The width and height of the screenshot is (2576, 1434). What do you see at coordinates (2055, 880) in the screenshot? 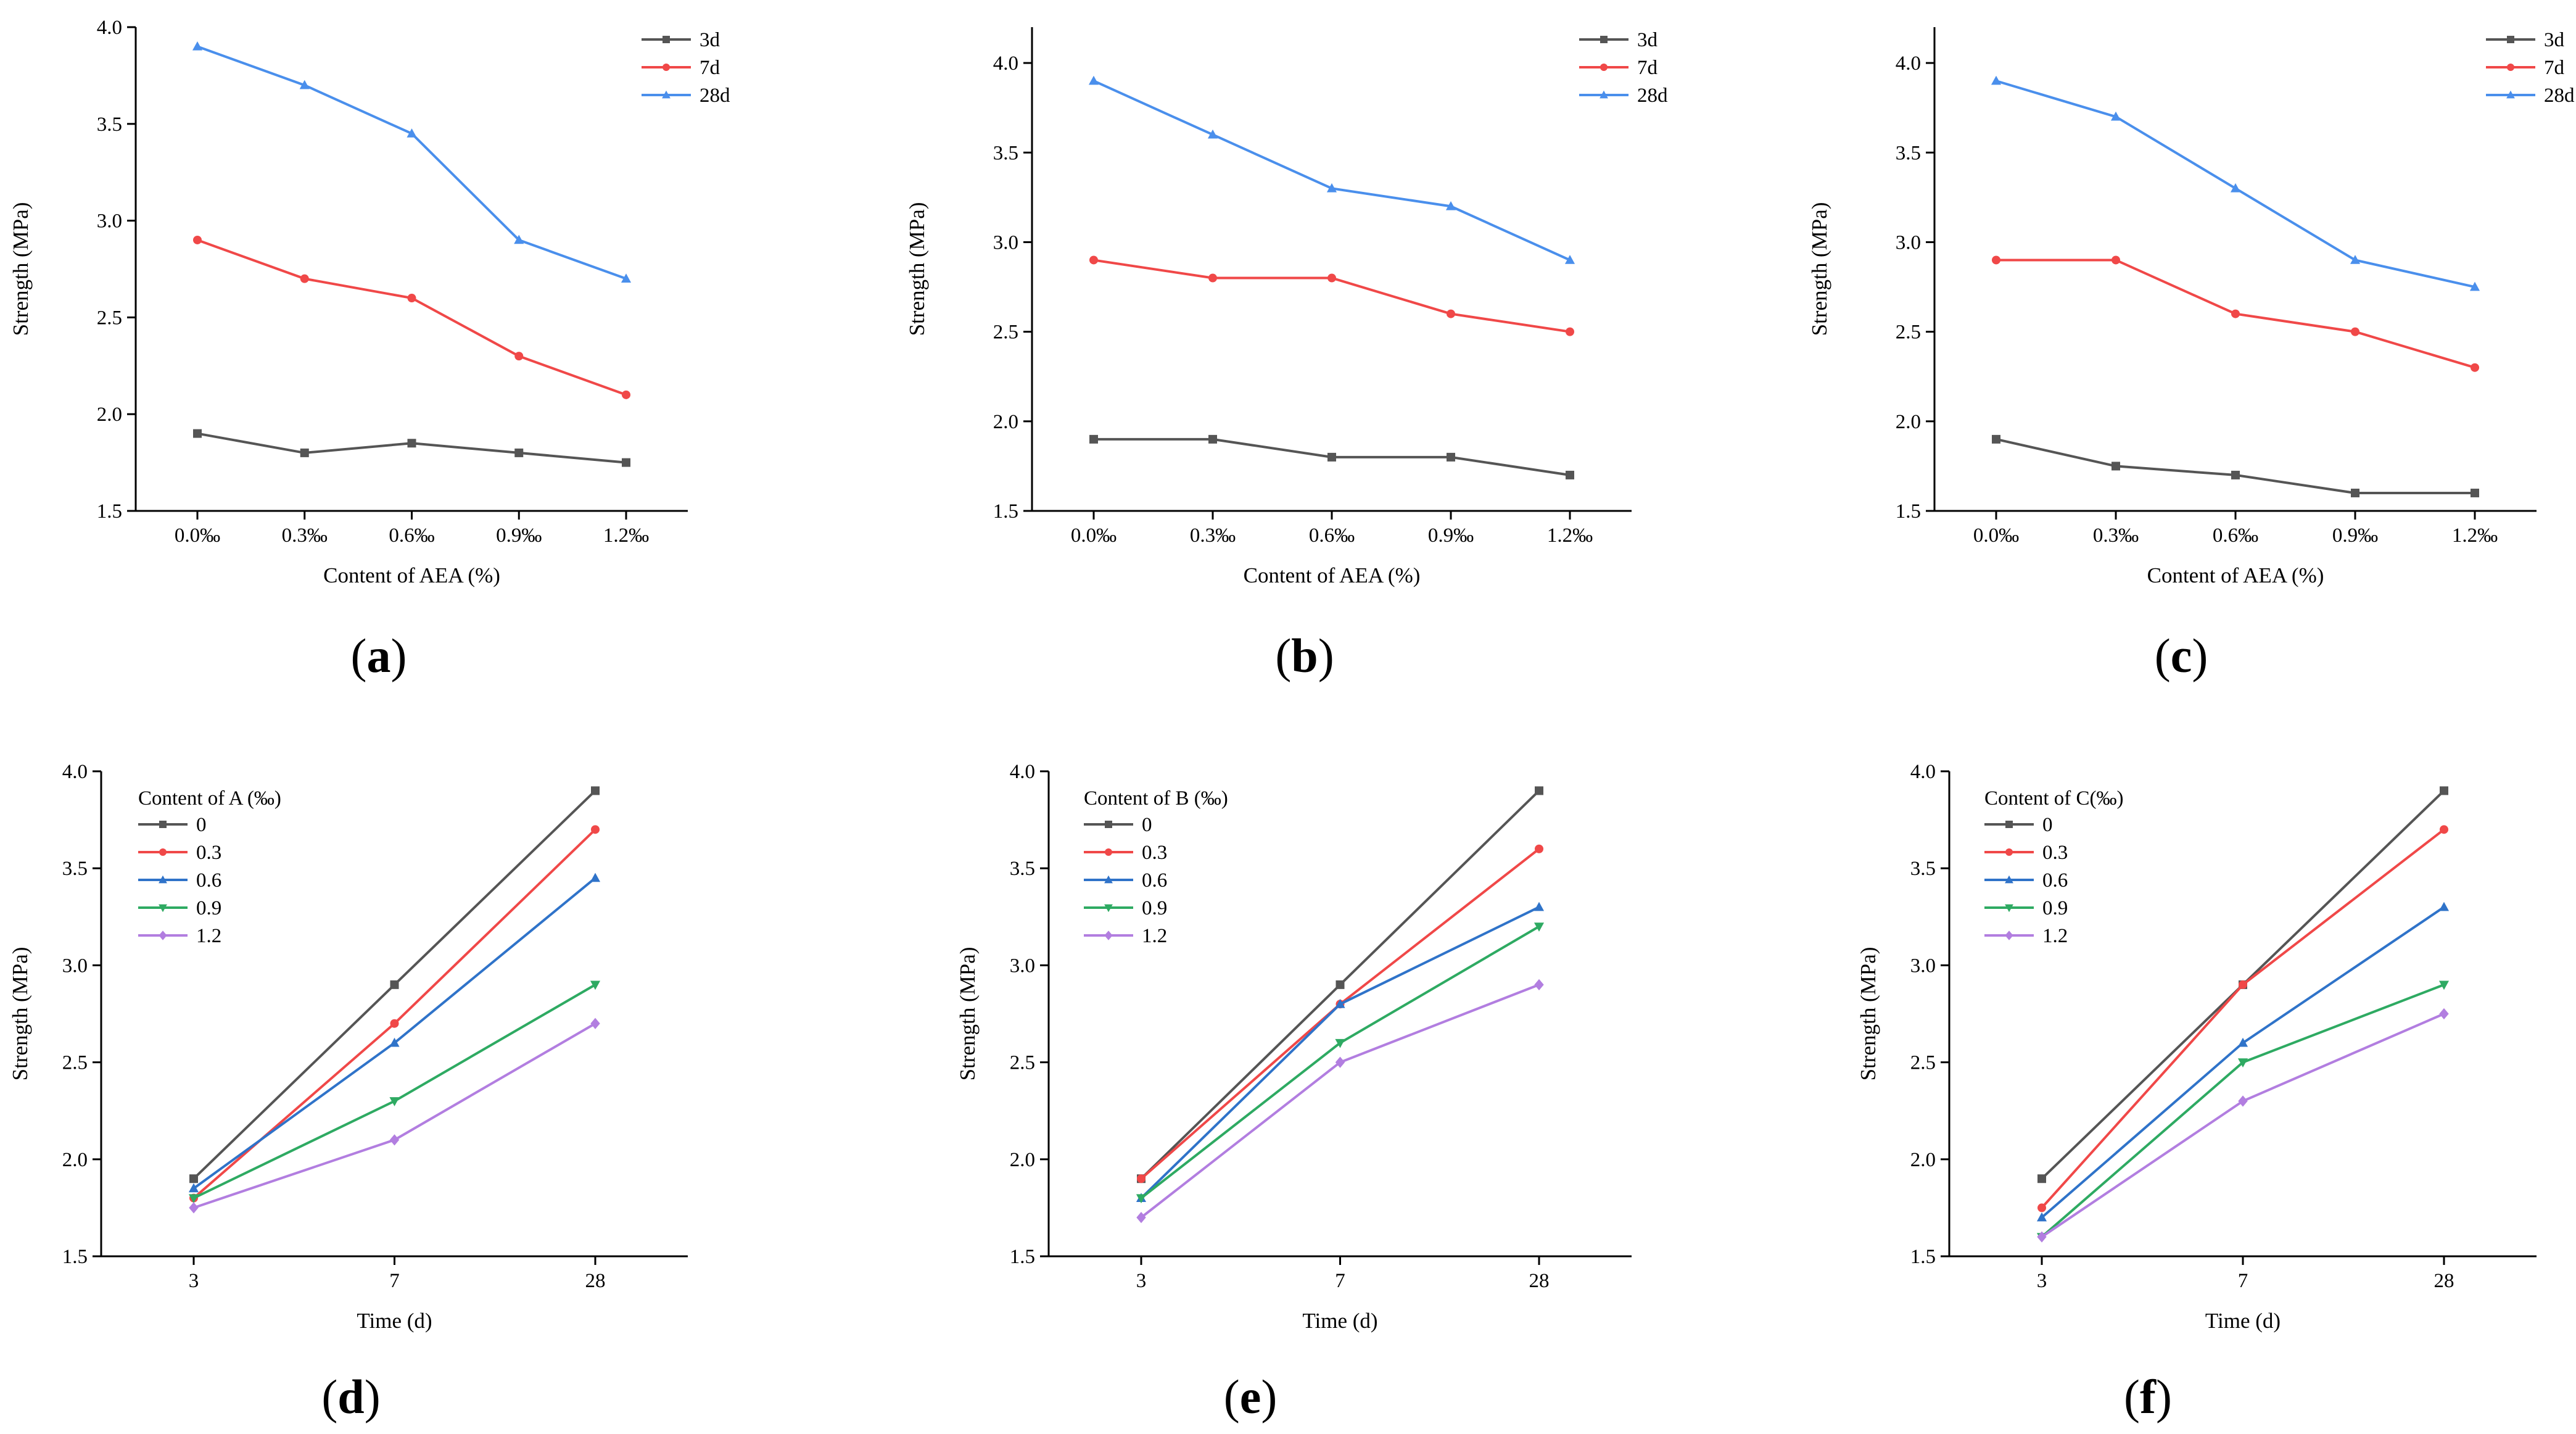
I see `chart-f-legend-label-0.6: 0.6` at bounding box center [2055, 880].